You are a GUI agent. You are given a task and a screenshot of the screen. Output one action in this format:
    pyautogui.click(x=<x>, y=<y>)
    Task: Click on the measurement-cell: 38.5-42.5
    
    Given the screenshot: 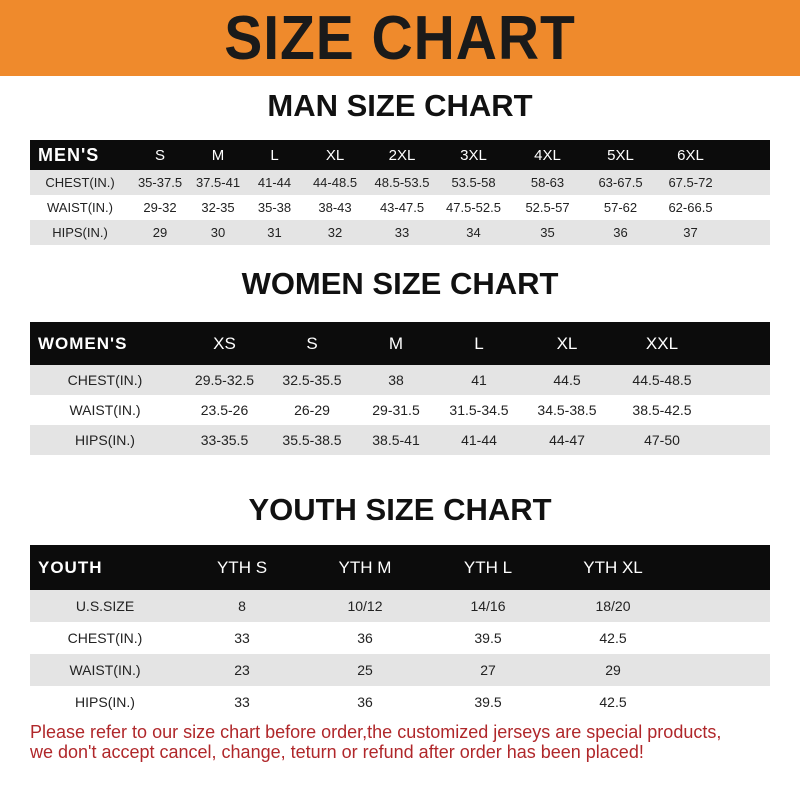 What is the action you would take?
    pyautogui.click(x=662, y=410)
    